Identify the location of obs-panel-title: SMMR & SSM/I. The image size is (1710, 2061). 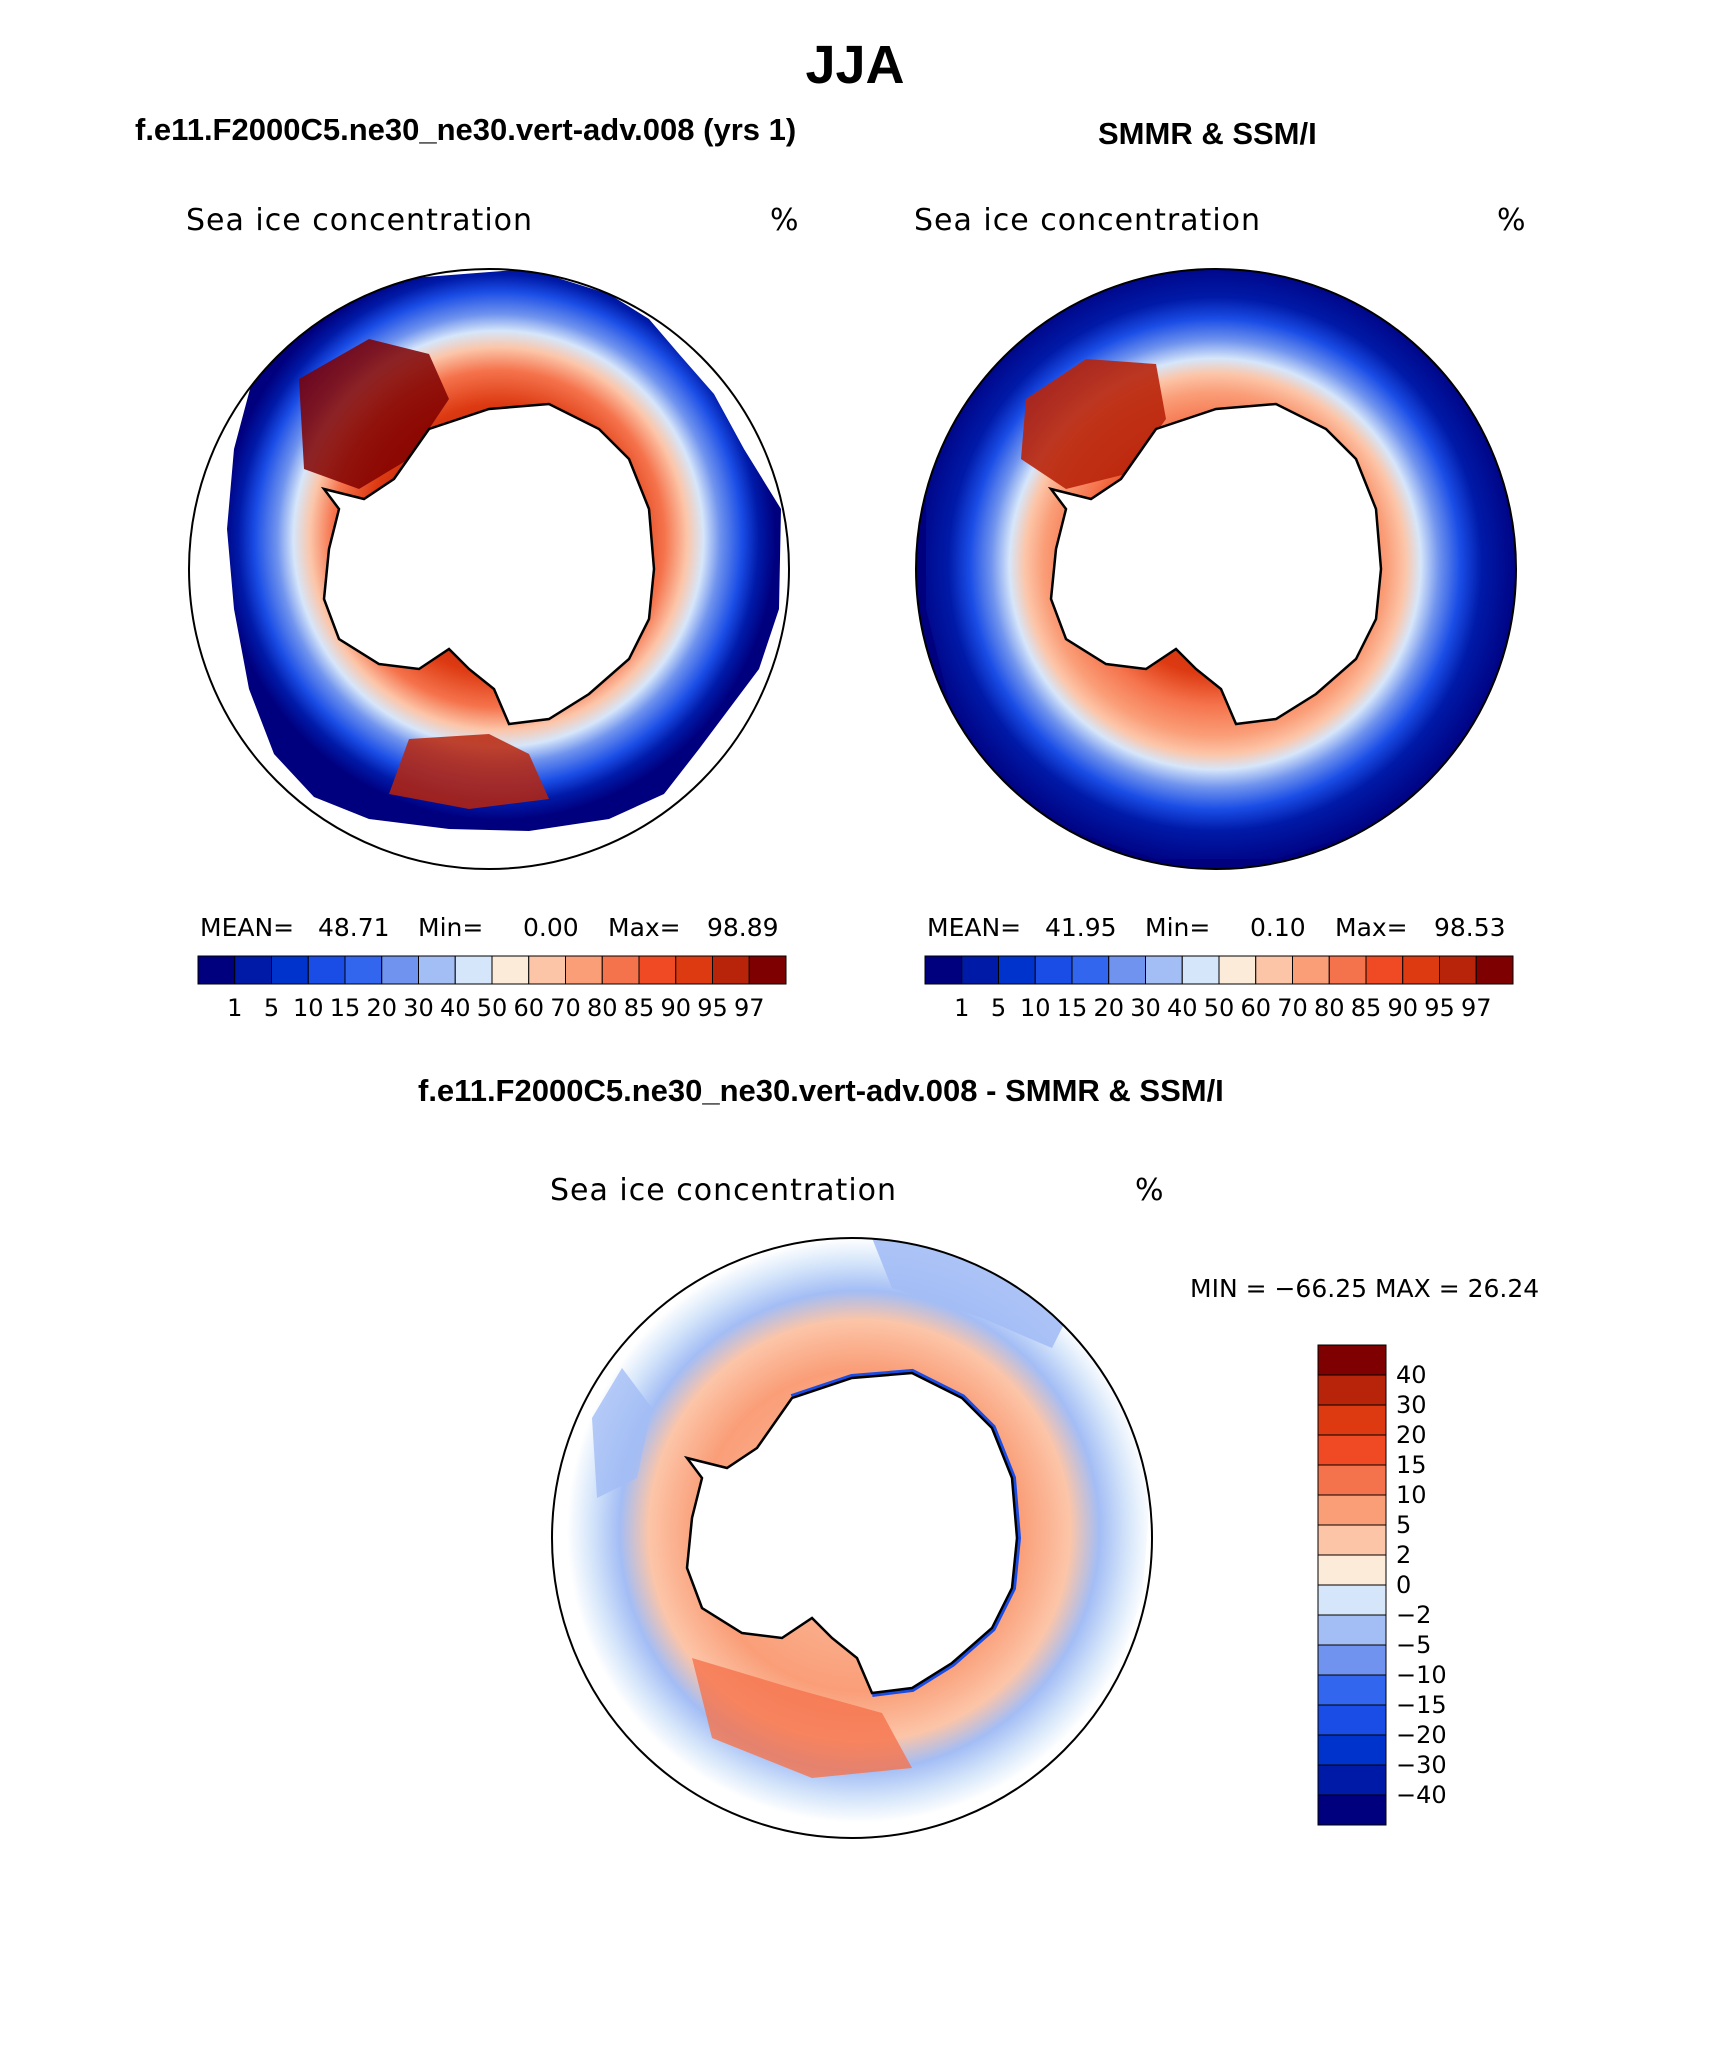
(1207, 133).